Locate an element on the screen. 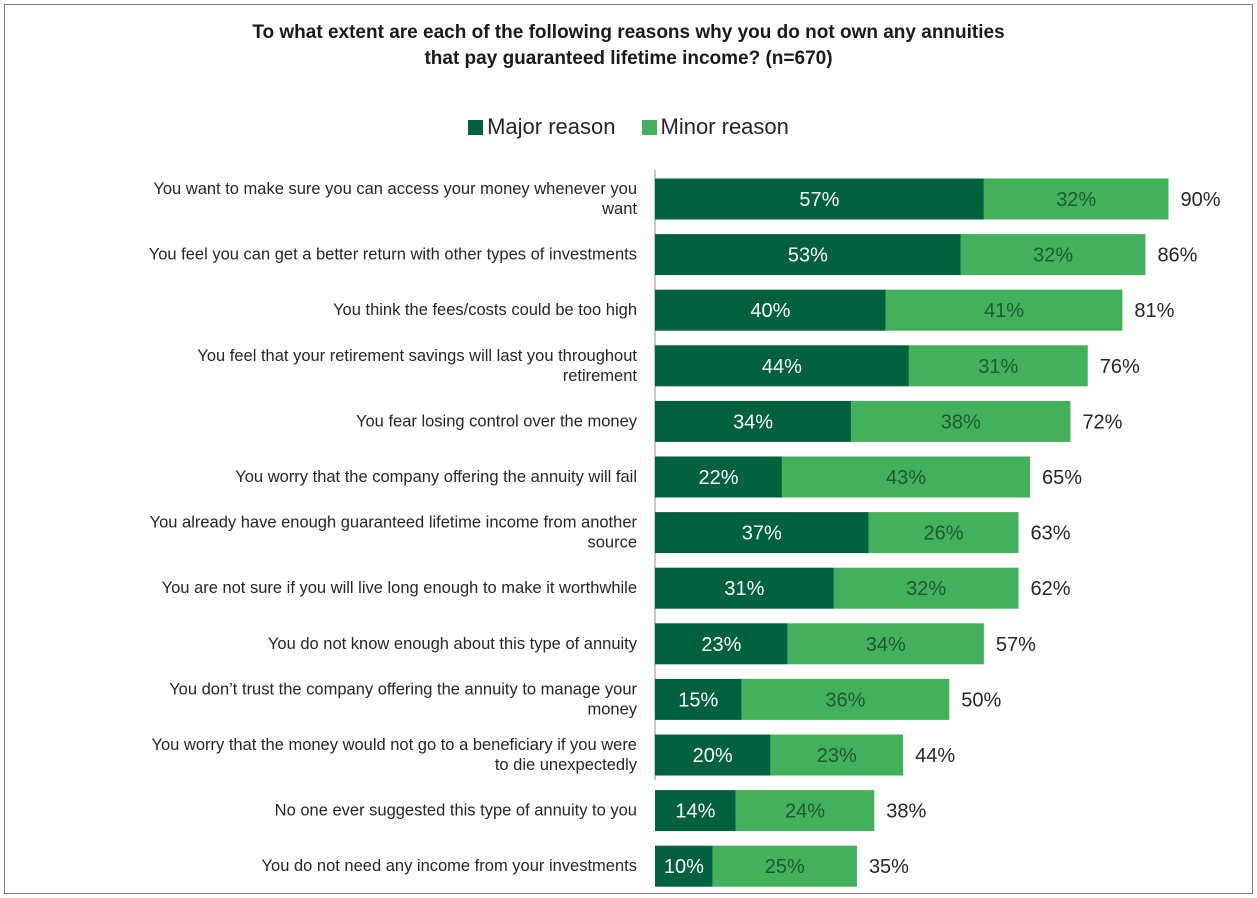 The image size is (1257, 898). legend-label-minor: Minor reason is located at coordinates (724, 126).